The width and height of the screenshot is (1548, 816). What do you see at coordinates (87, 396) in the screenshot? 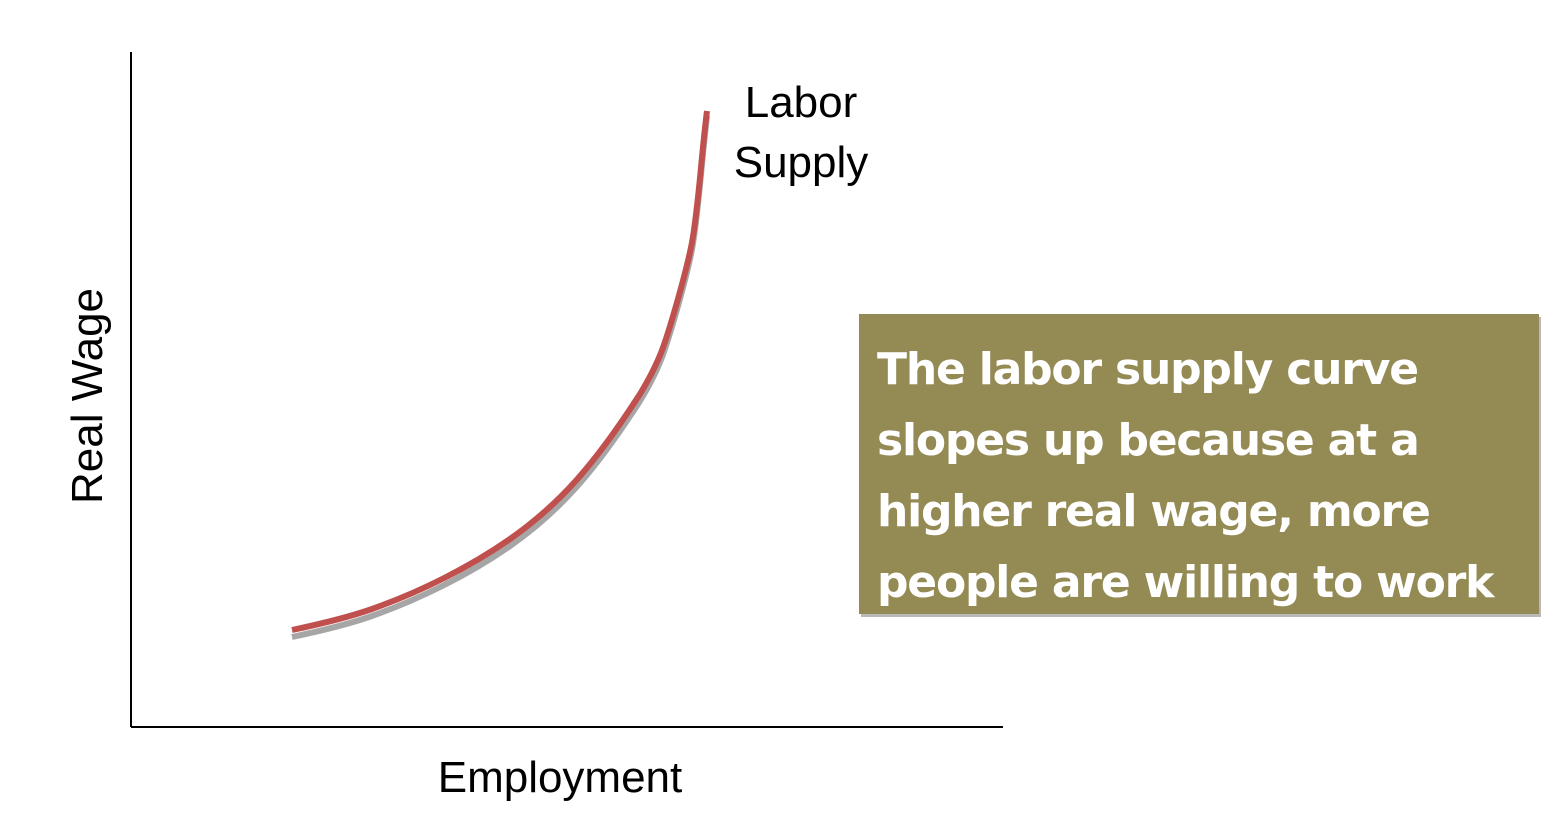
I see `y-axis-label: Real Wage` at bounding box center [87, 396].